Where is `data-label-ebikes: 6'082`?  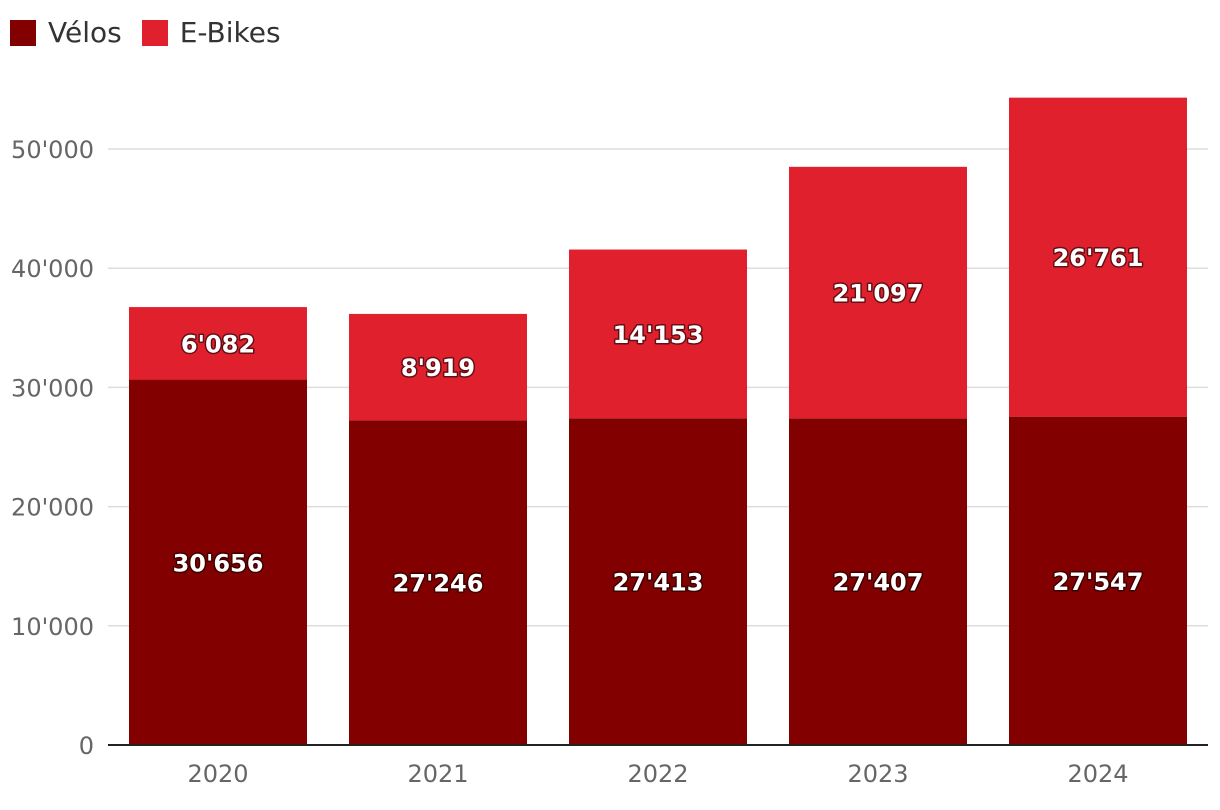
data-label-ebikes: 6'082 is located at coordinates (218, 344).